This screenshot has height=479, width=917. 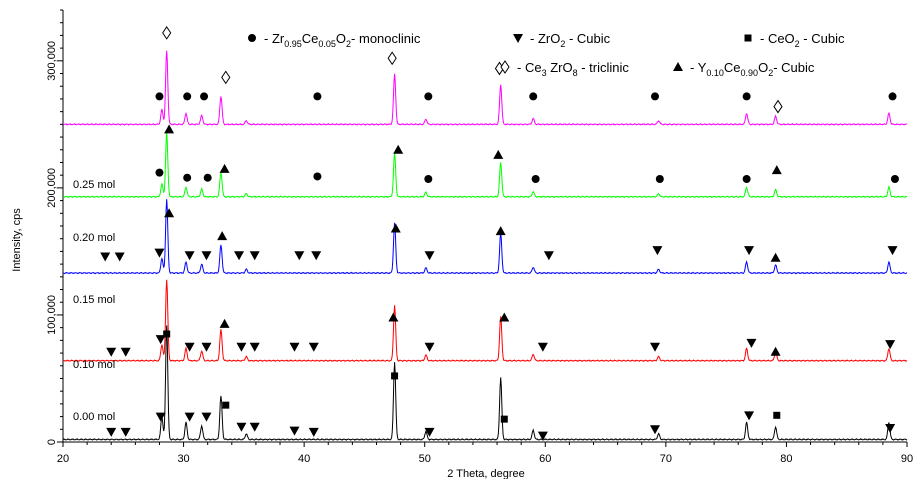 What do you see at coordinates (94, 417) in the screenshot?
I see `series-label: 0.00 mol` at bounding box center [94, 417].